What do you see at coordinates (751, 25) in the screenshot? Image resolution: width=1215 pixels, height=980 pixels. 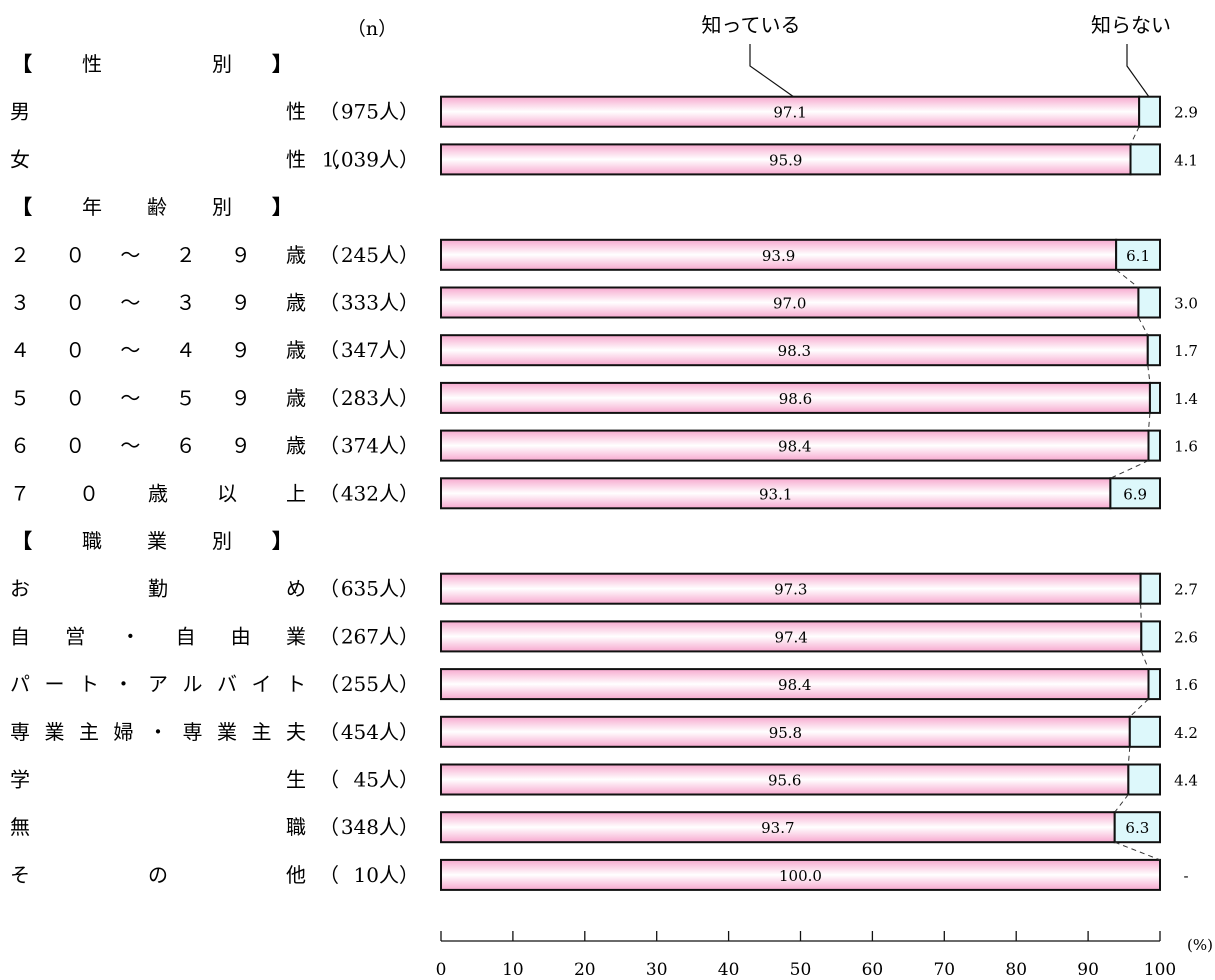 I see `legend-know: 知っている` at bounding box center [751, 25].